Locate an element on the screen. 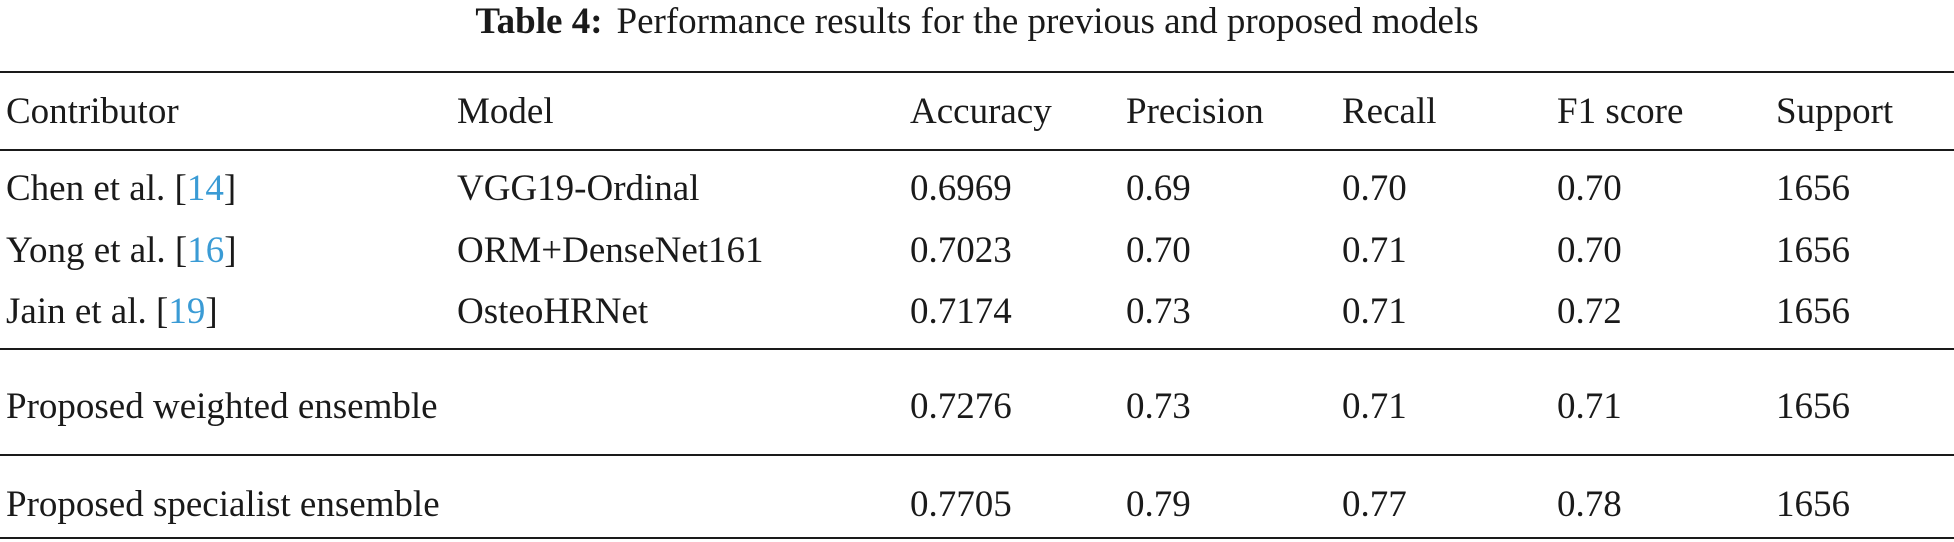 The width and height of the screenshot is (1954, 542). table-cell: 0.7705 is located at coordinates (961, 504).